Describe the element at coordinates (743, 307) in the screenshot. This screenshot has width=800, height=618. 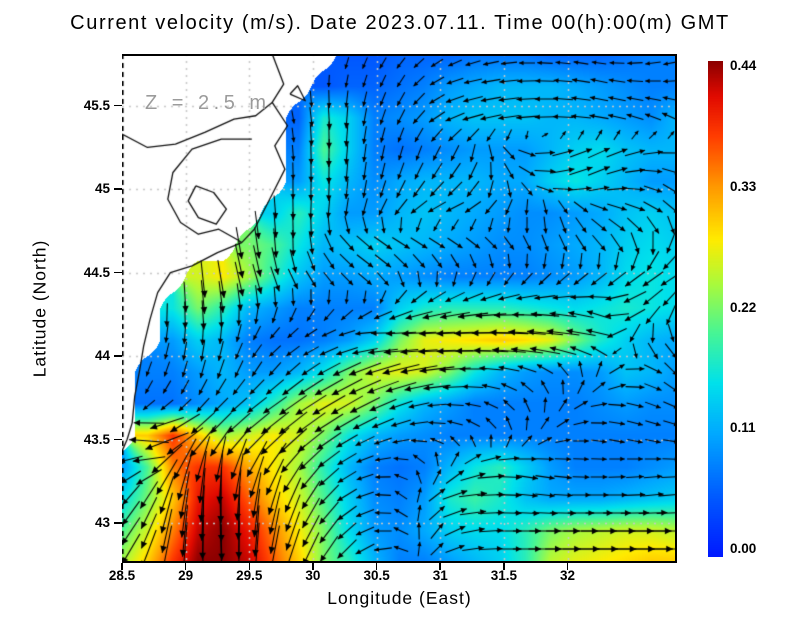
I see `colorbar-tick-label: 0.22` at that location.